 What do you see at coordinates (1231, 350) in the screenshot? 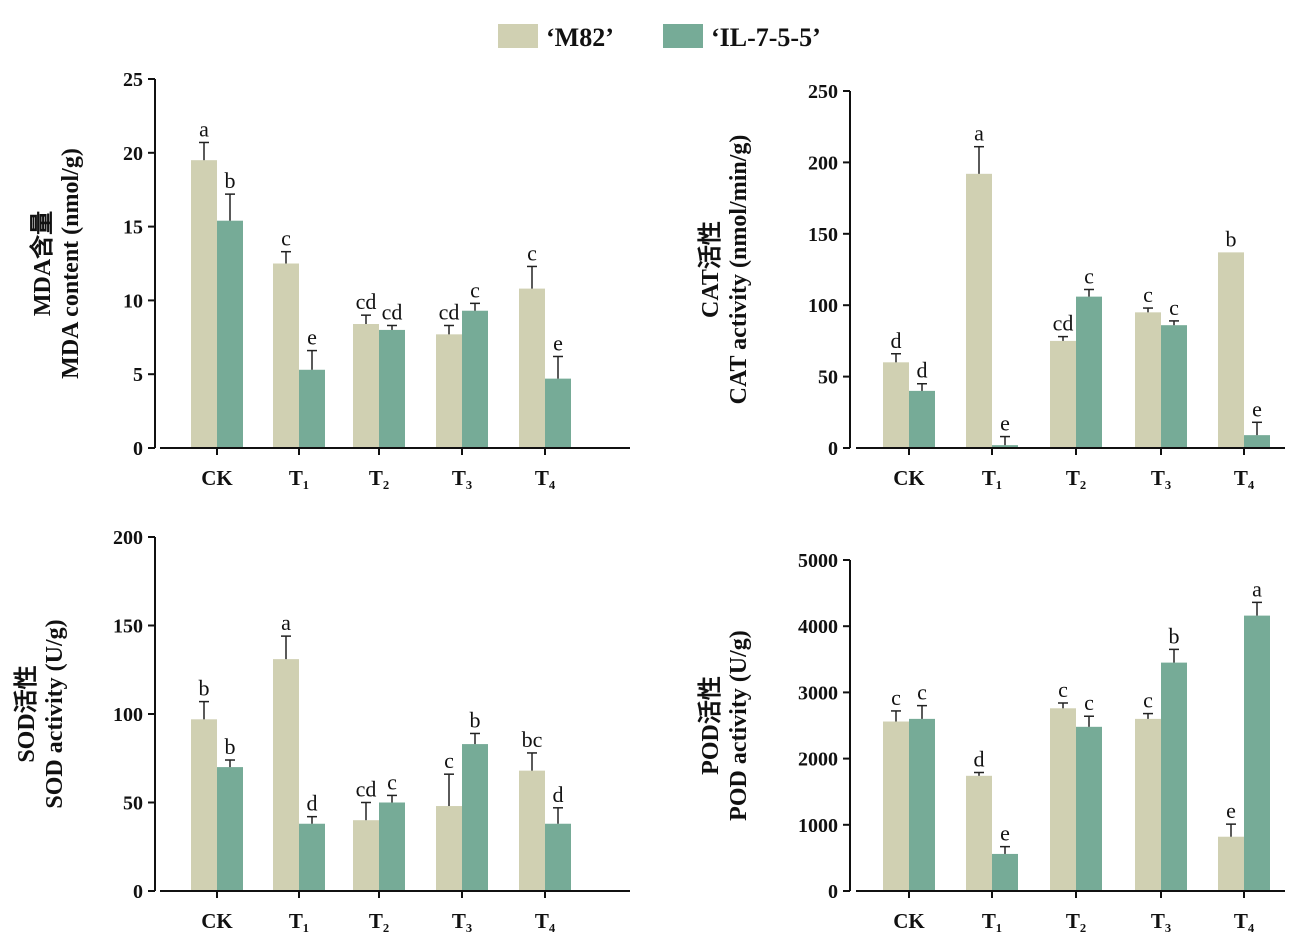
I see `cat-bar-s0-c4` at bounding box center [1231, 350].